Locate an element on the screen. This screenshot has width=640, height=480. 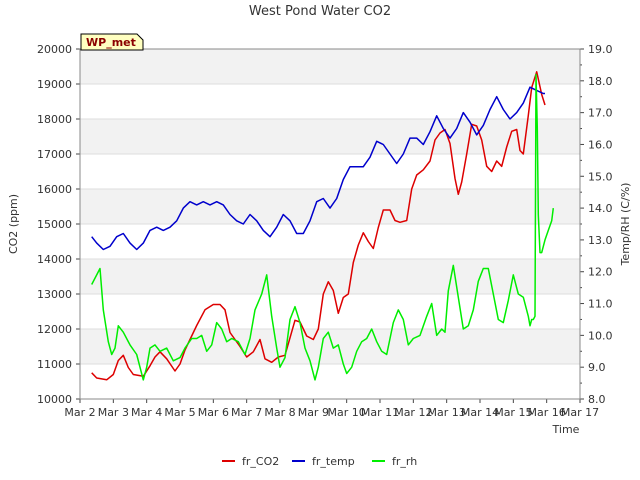
y-tick-label: 14000 is located at coordinates (54, 259).